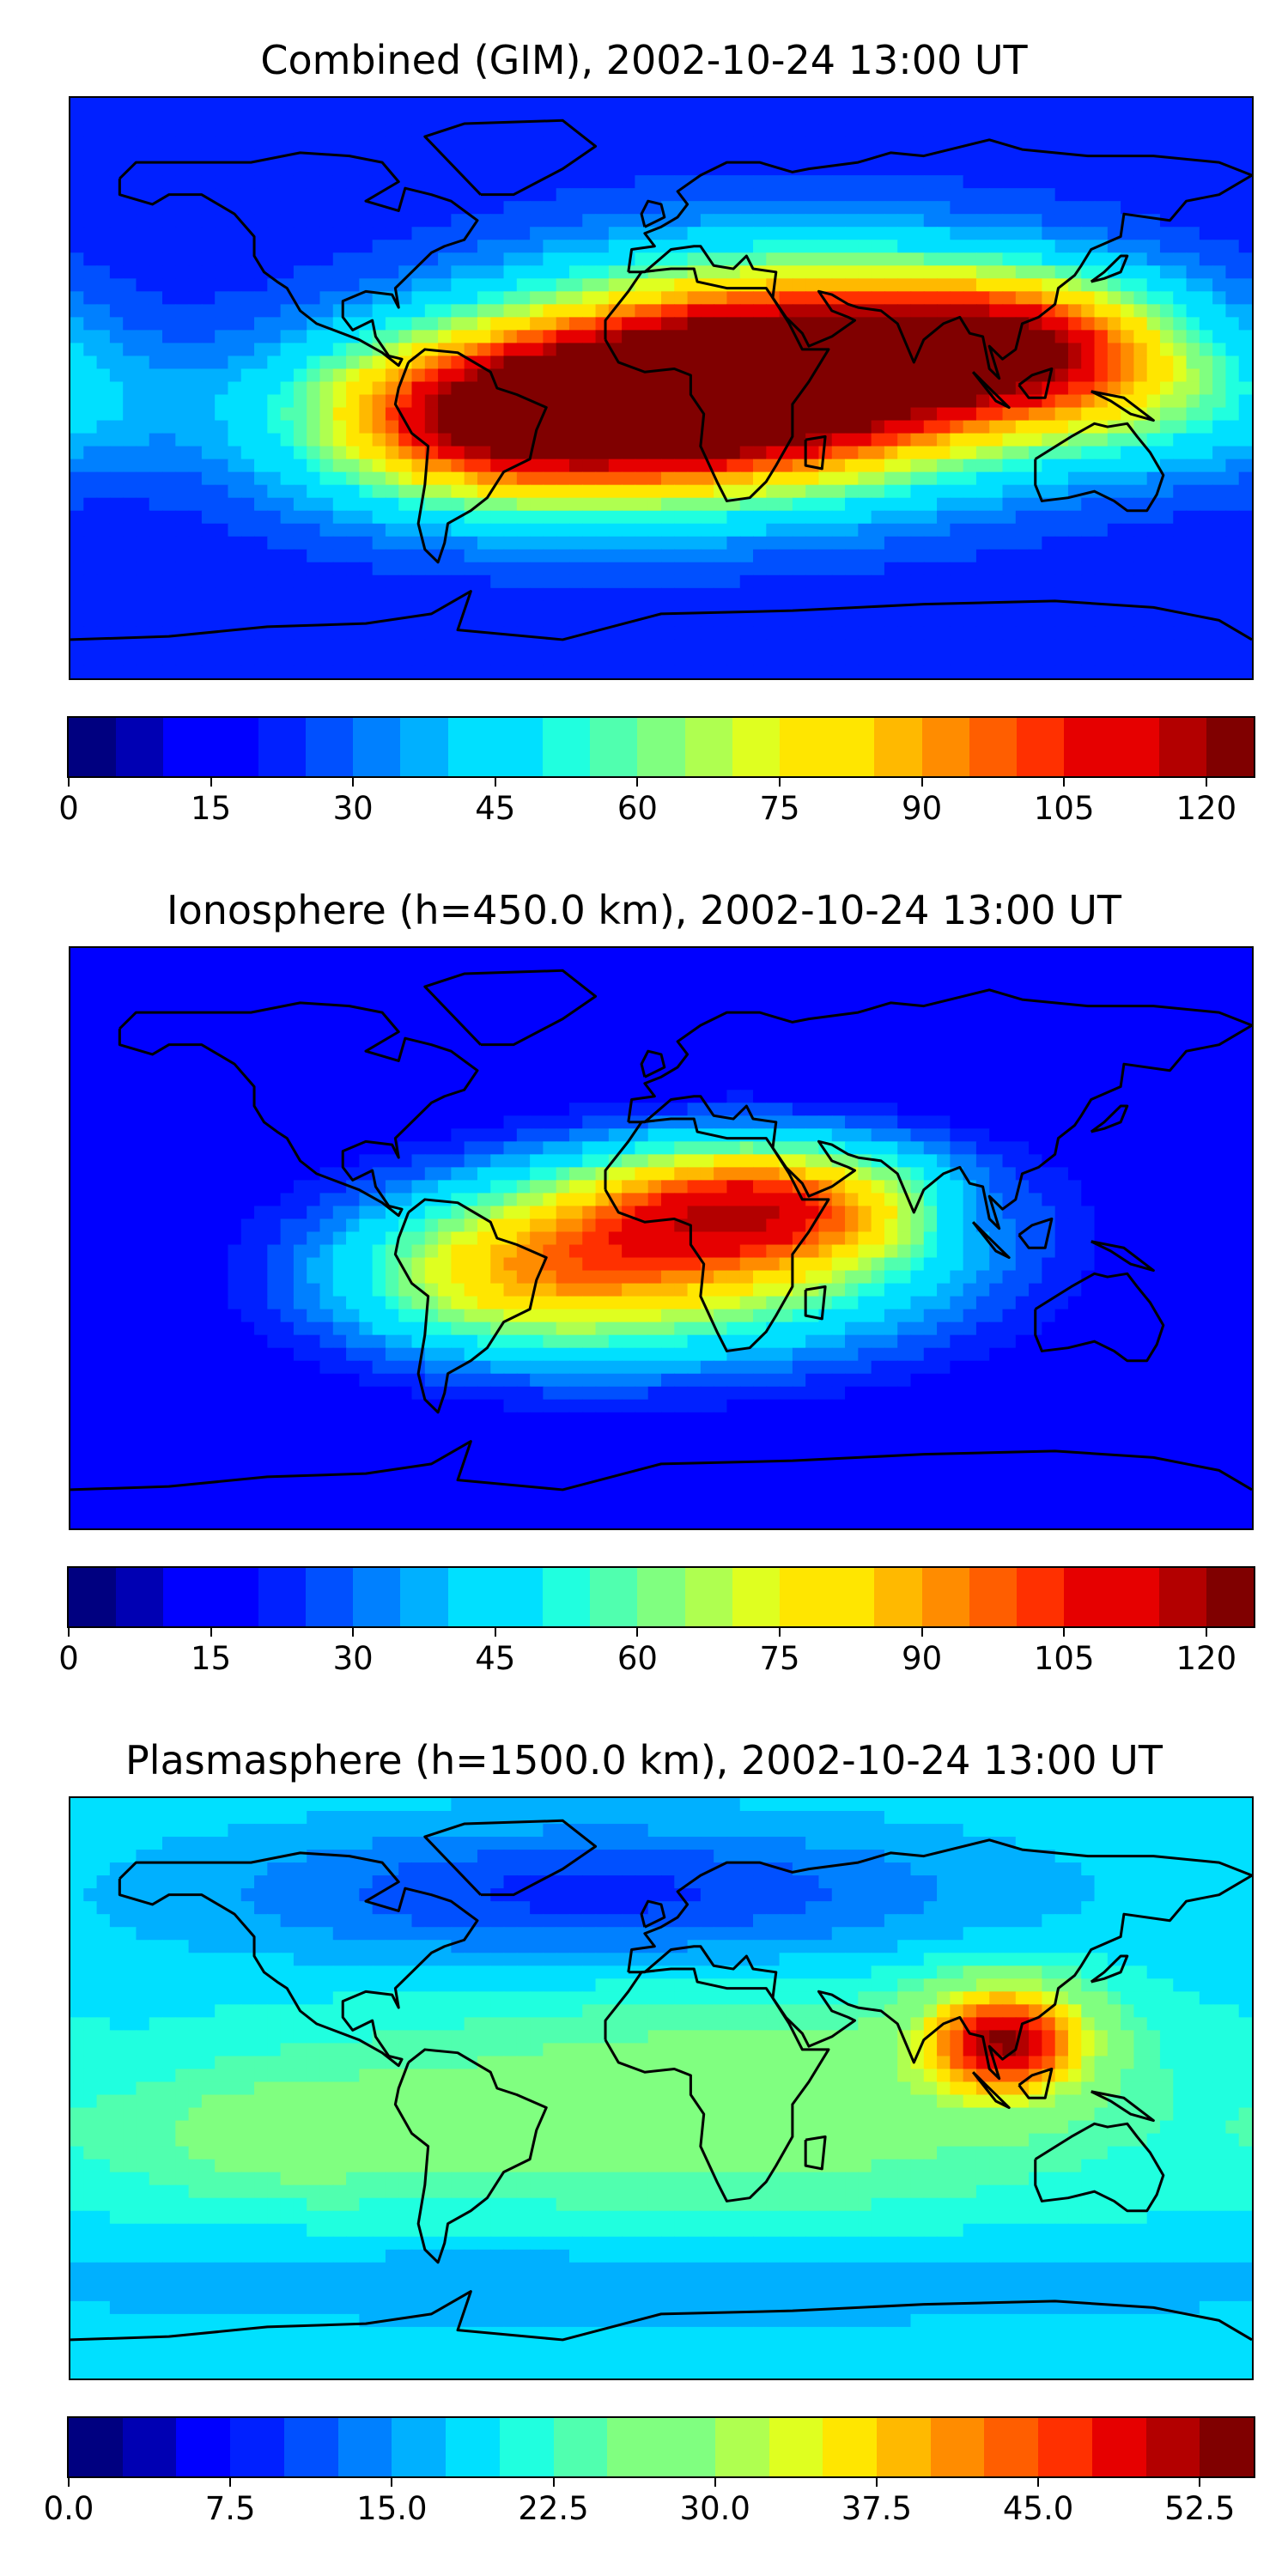  What do you see at coordinates (898, 747) in the screenshot?
I see `colorbar-level` at bounding box center [898, 747].